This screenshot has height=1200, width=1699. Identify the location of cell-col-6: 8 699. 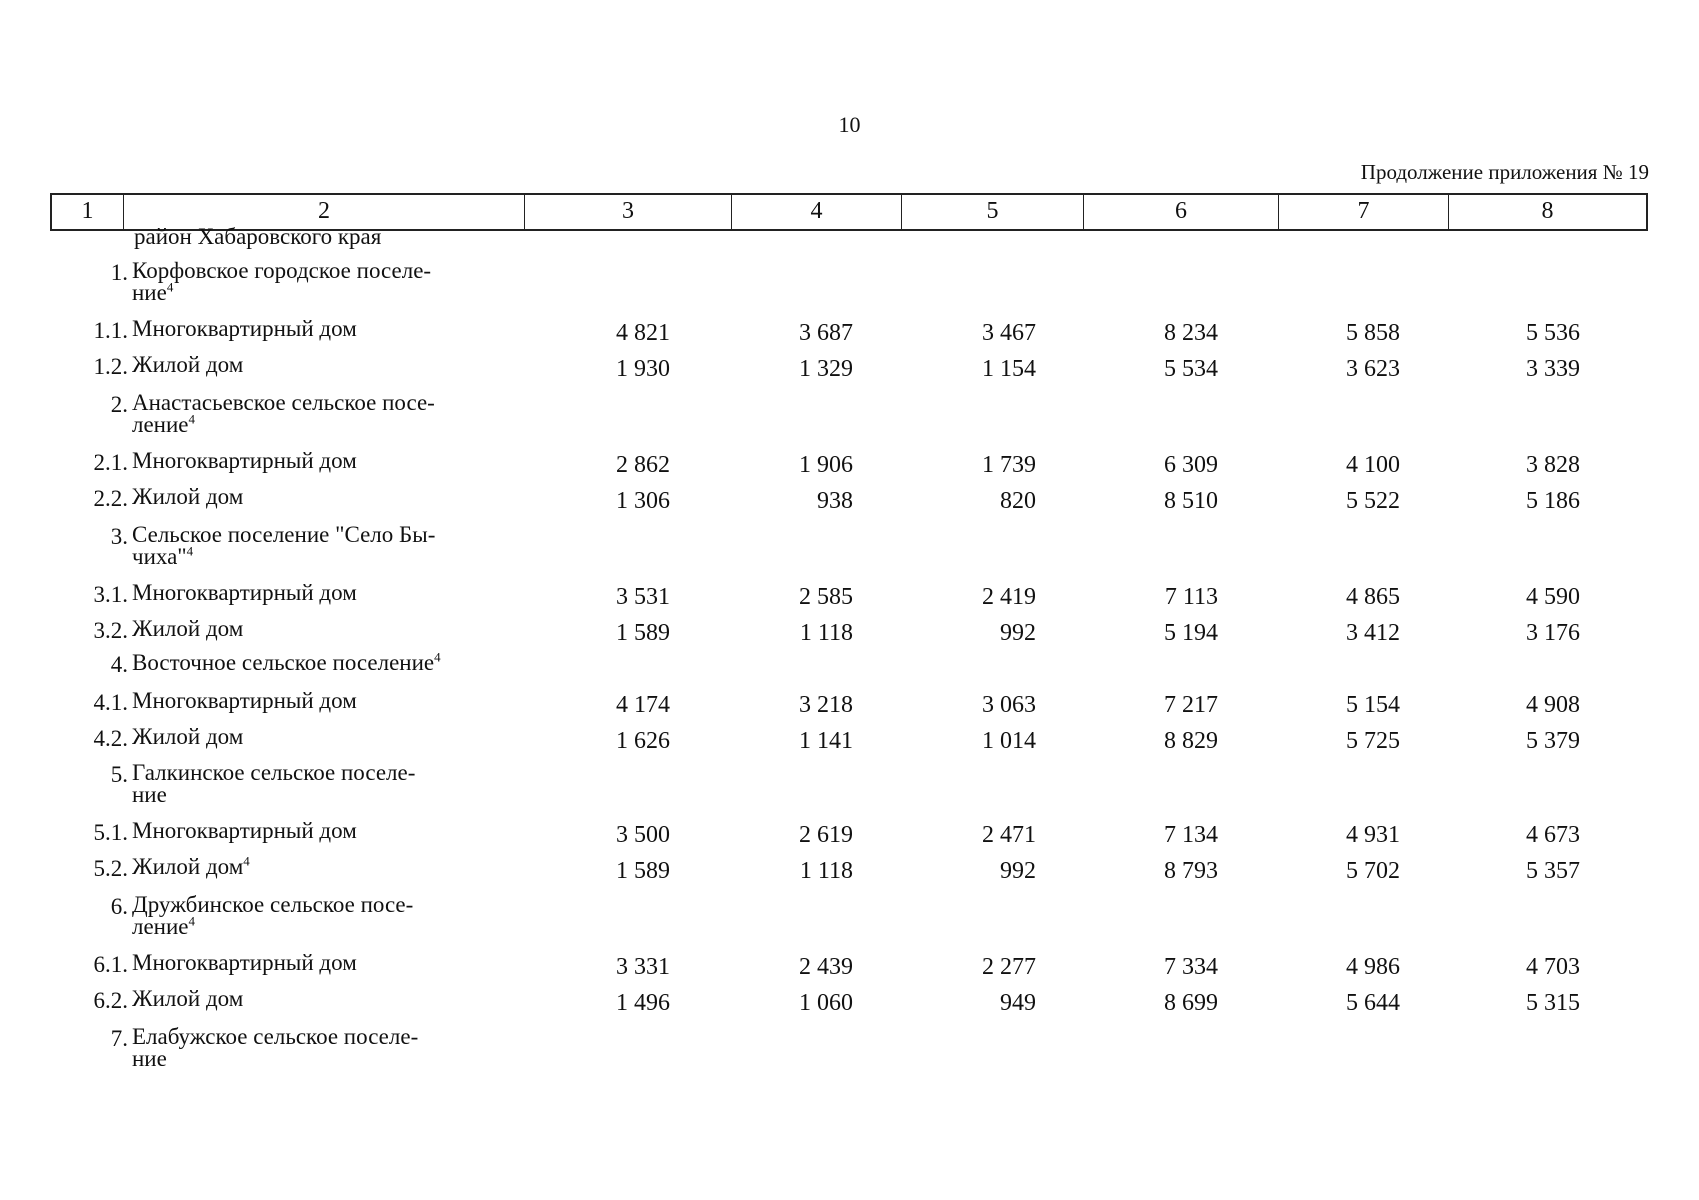
(1191, 1003).